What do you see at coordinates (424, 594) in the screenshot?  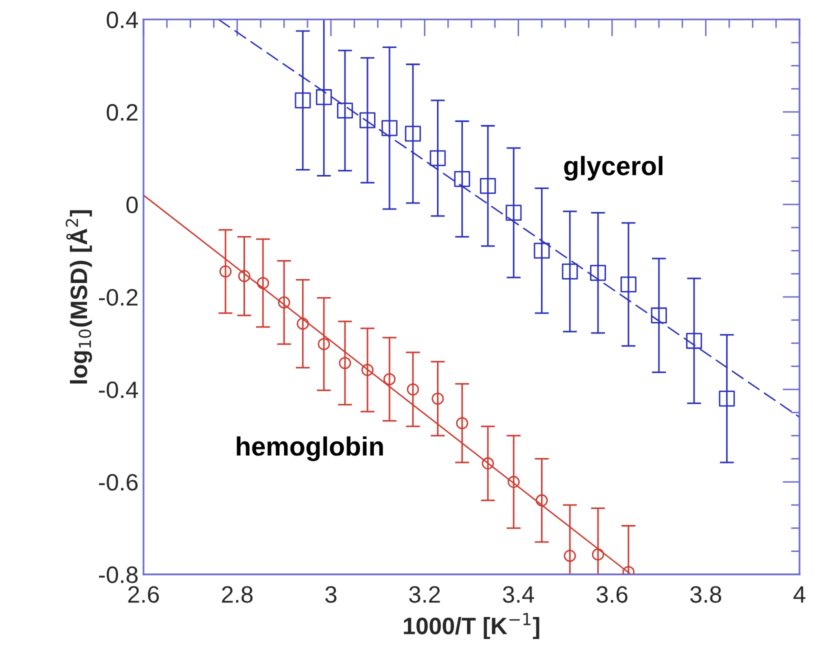 I see `x-tick-label: 3.2` at bounding box center [424, 594].